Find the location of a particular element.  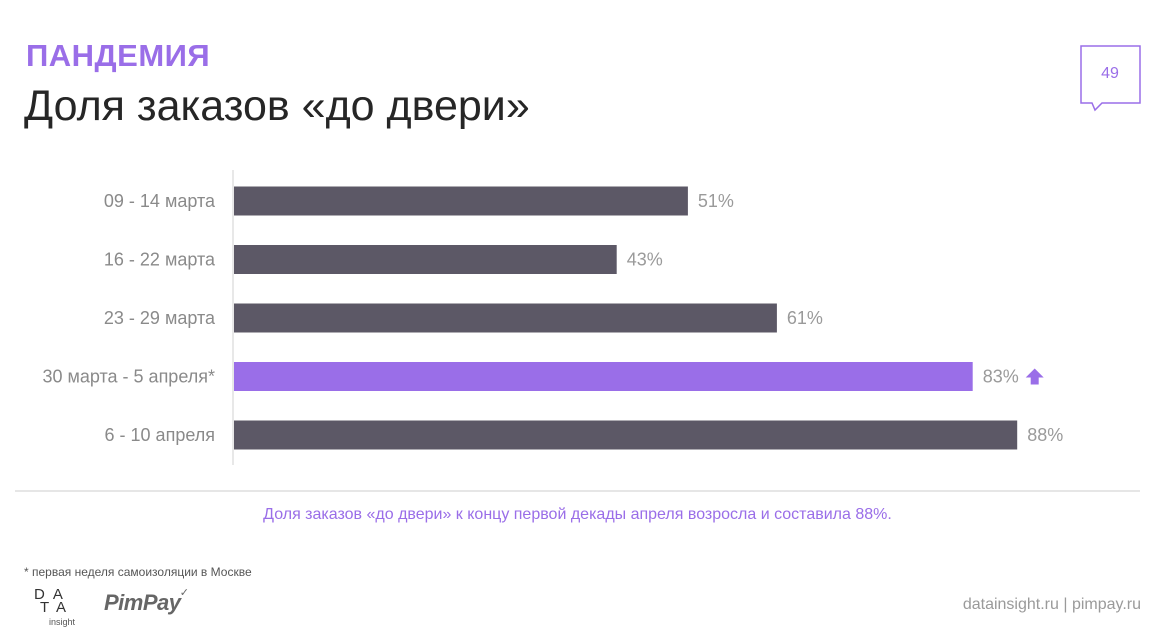

footnote: * первая неделя самоизоляции в Москве is located at coordinates (138, 572).